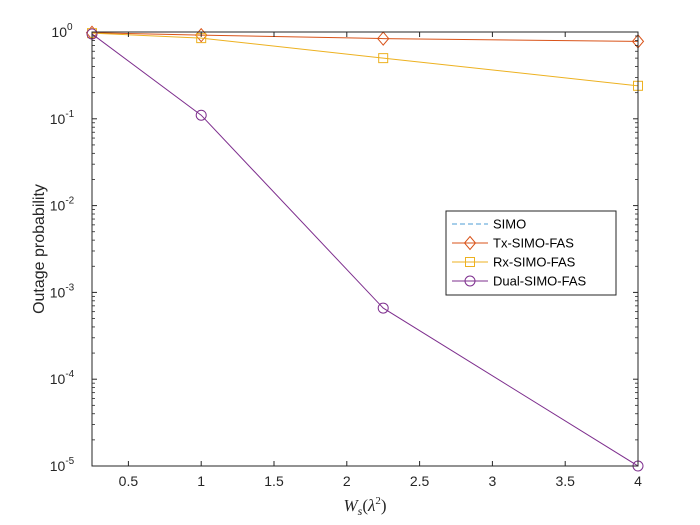 The width and height of the screenshot is (700, 525). I want to click on legend-label-dual-simo-fas: Dual-SIMO-FAS, so click(540, 281).